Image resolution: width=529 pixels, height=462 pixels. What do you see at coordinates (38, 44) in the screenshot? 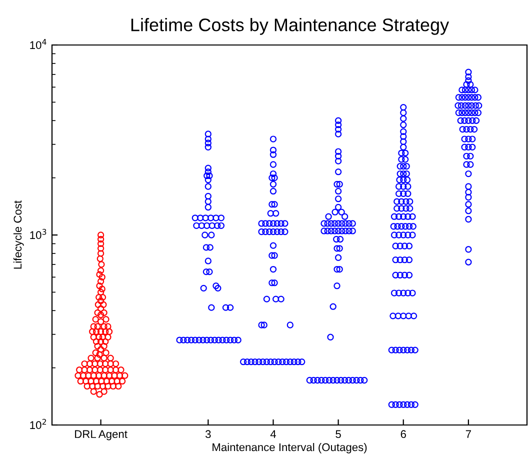
I see `y-tick-label: 10$^{4}$` at bounding box center [38, 44].